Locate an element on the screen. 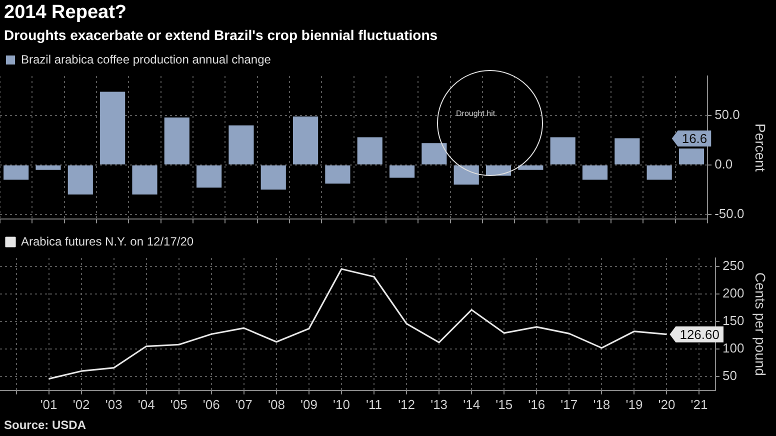 The image size is (776, 436). circle-outline: Drought hit is located at coordinates (490, 123).